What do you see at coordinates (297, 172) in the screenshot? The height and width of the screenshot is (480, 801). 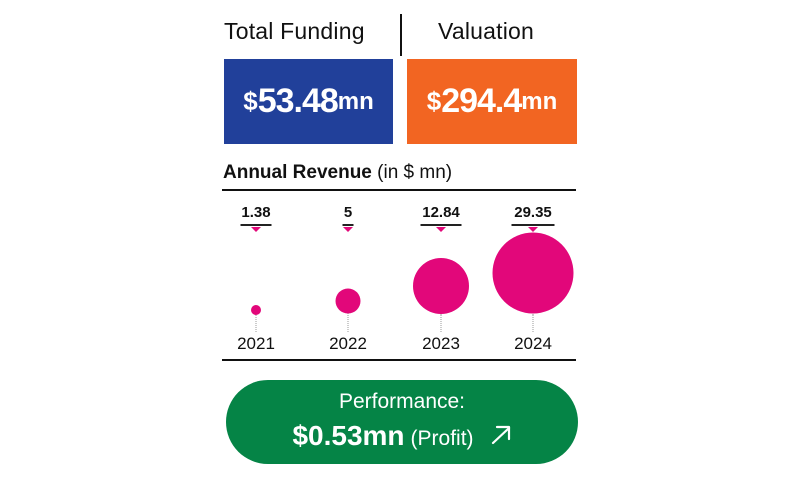 I see `annual-revenue-title-bold: Annual Revenue` at bounding box center [297, 172].